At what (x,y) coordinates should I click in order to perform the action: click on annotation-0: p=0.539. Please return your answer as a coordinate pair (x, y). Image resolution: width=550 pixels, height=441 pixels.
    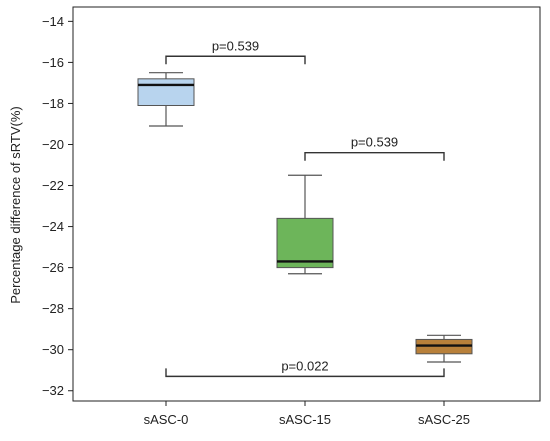
    Looking at the image, I should click on (235, 51).